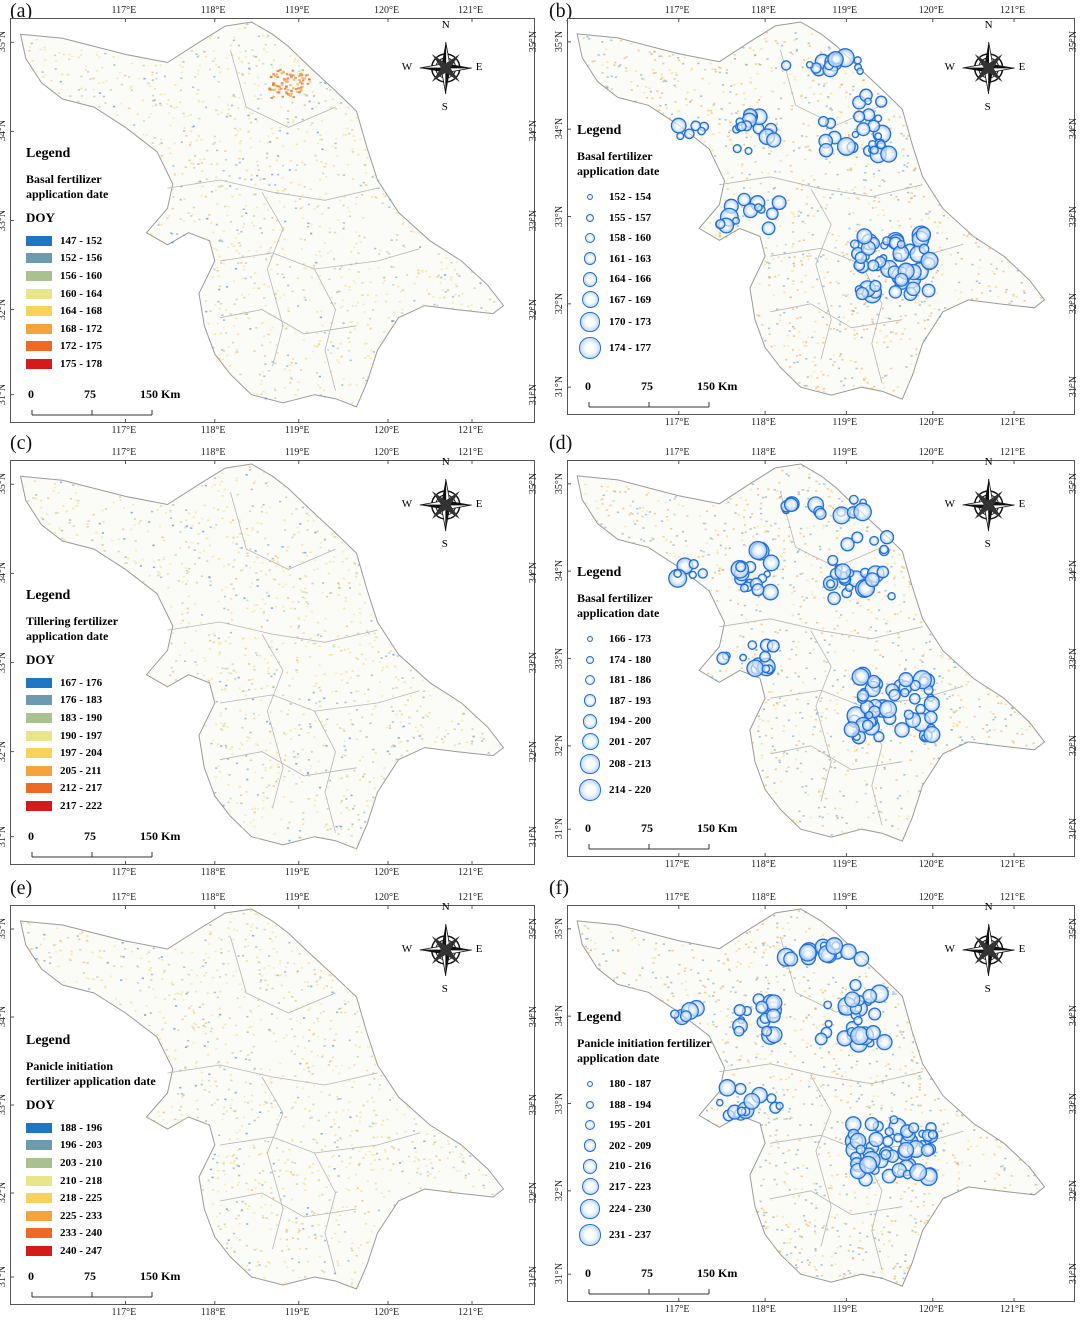 This screenshot has width=1080, height=1325. I want to click on legend-subtitle: Panicle initiation fertilizer, so click(644, 1043).